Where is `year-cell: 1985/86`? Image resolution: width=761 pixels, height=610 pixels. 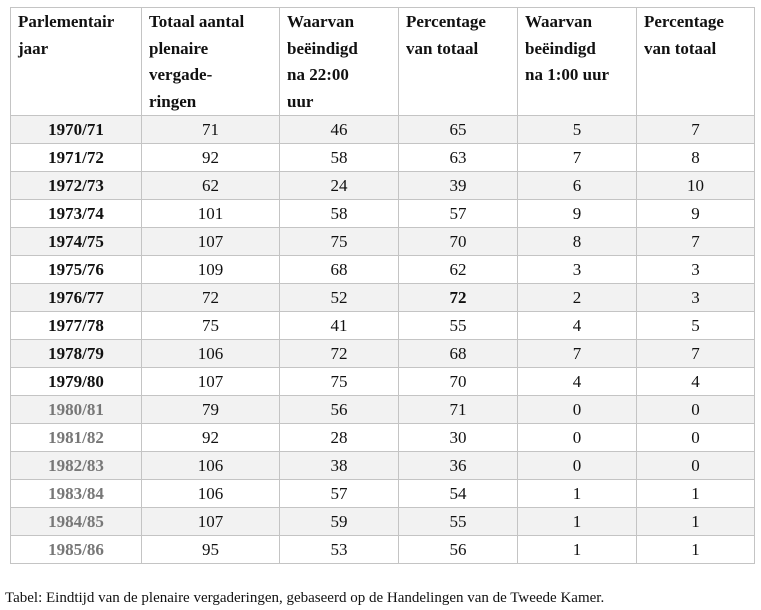 year-cell: 1985/86 is located at coordinates (76, 549).